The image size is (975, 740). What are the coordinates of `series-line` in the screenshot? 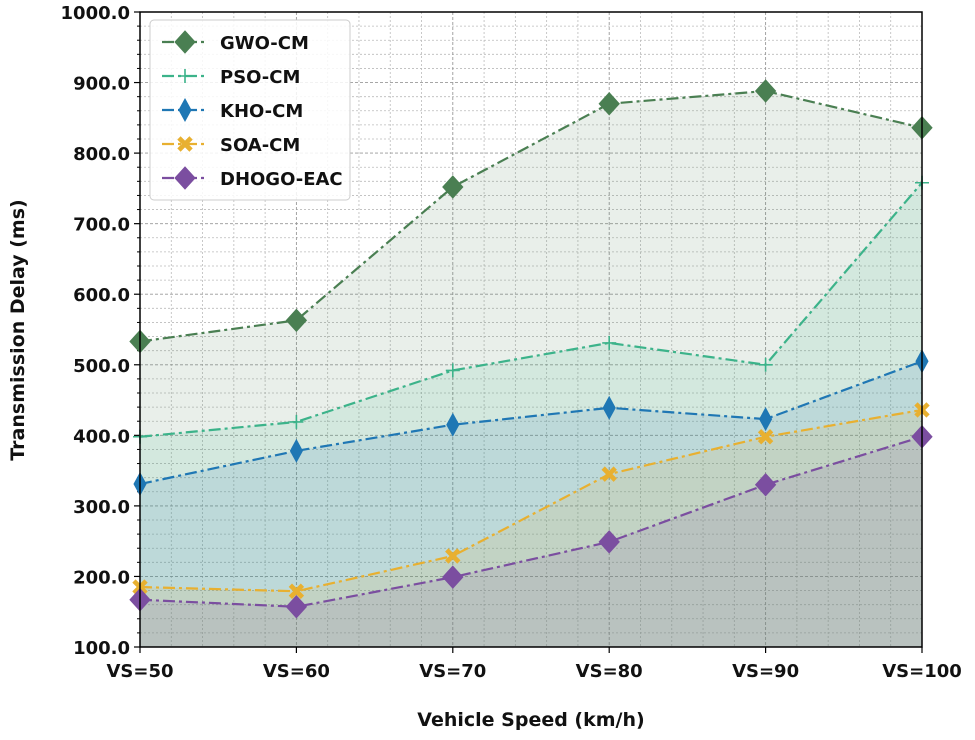 It's located at (531, 423).